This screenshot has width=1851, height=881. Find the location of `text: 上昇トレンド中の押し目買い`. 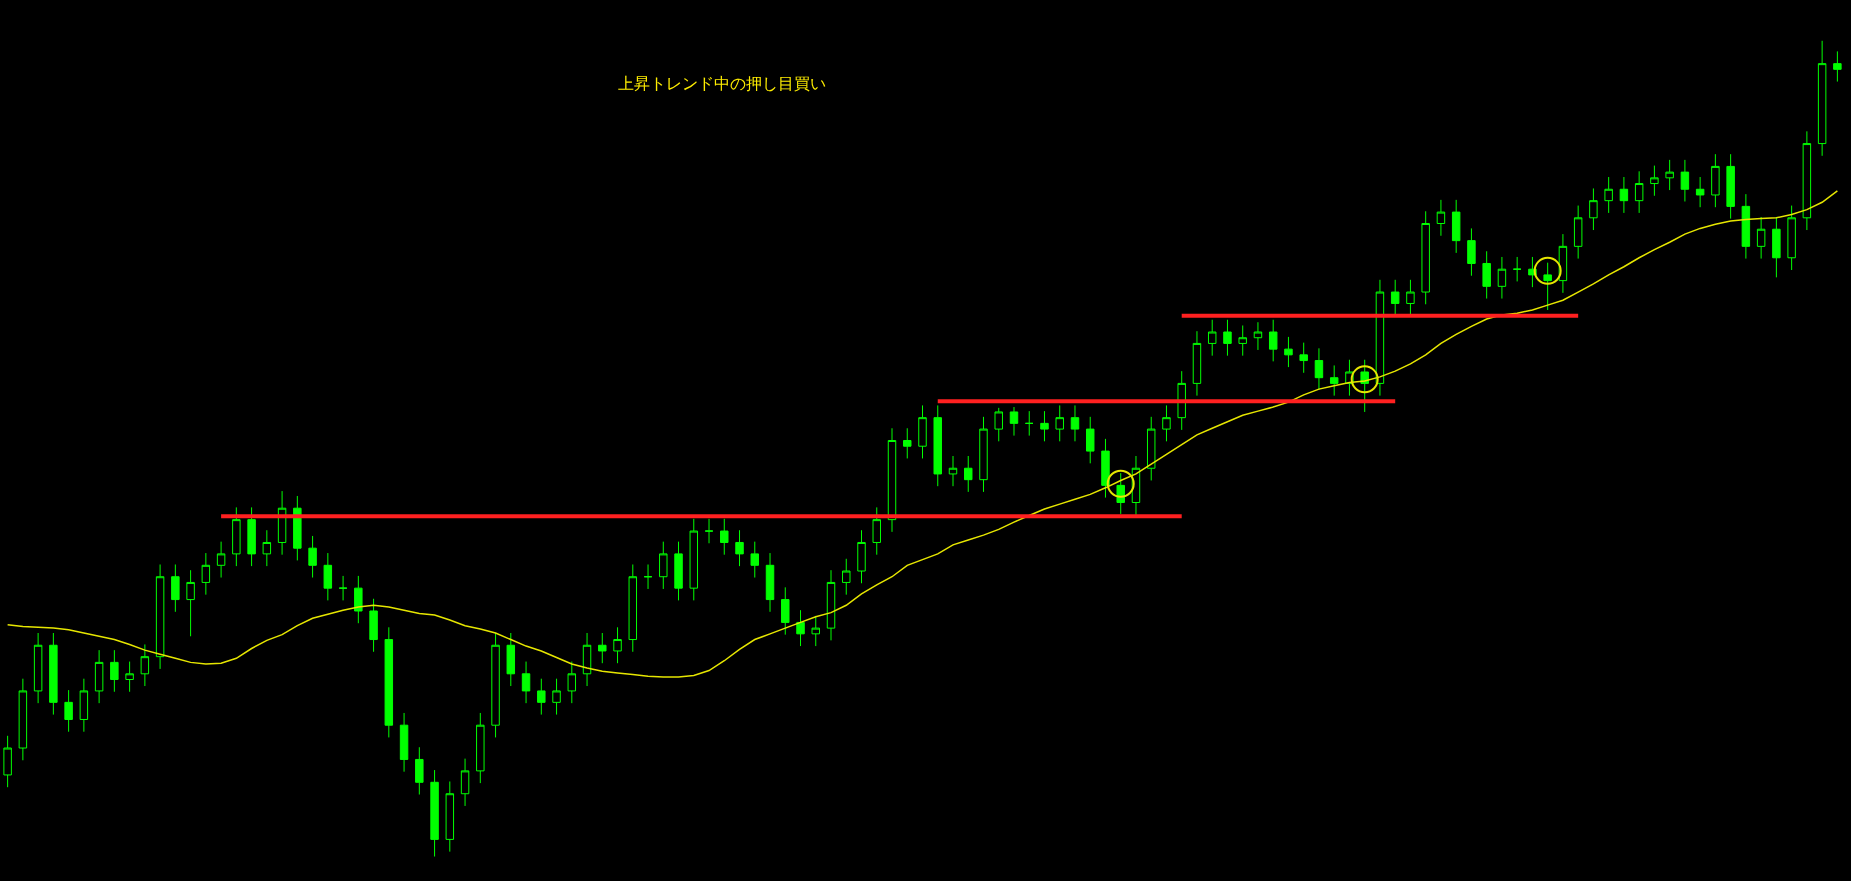

text: 上昇トレンド中の押し目買い is located at coordinates (721, 84).